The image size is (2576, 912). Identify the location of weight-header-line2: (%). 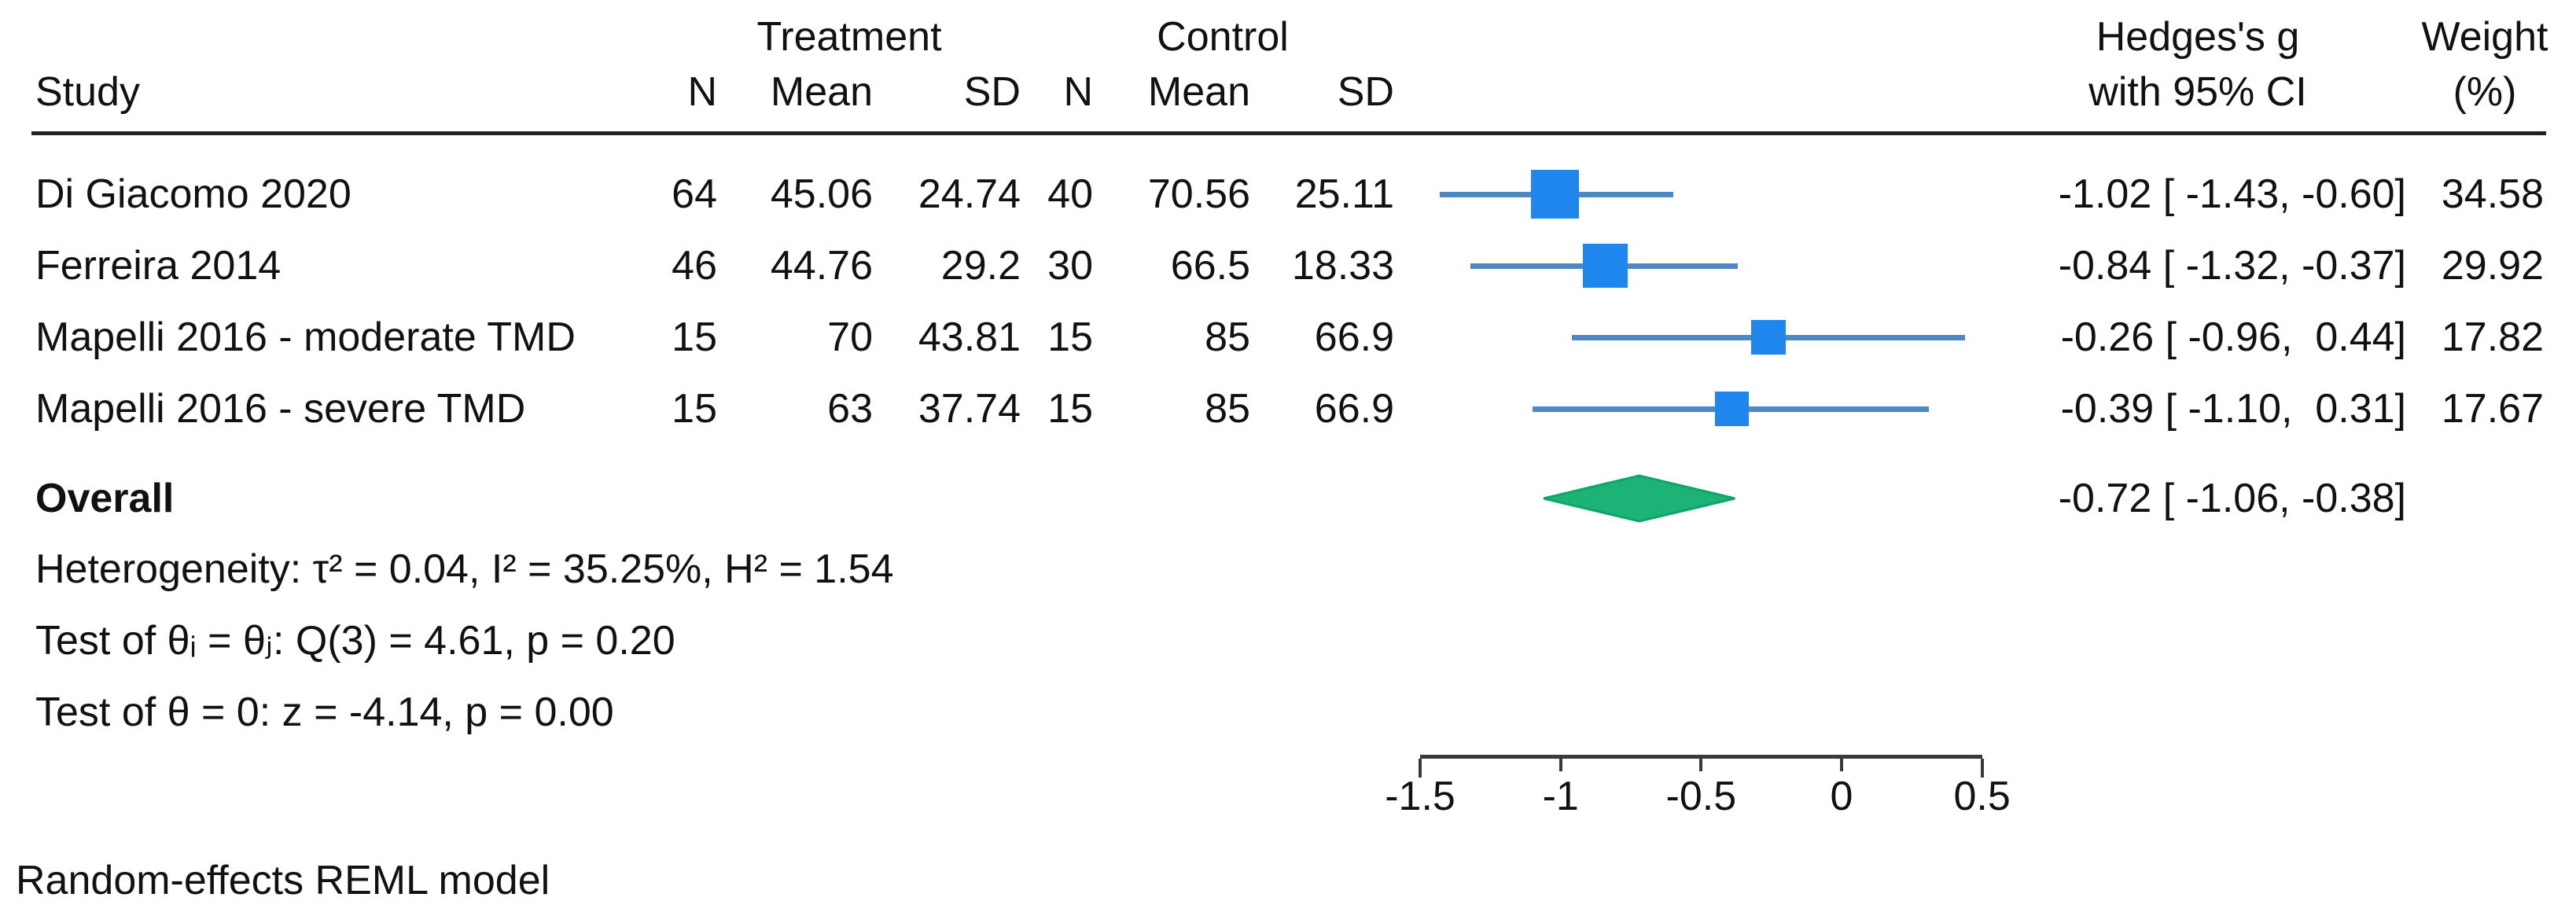
(2485, 92).